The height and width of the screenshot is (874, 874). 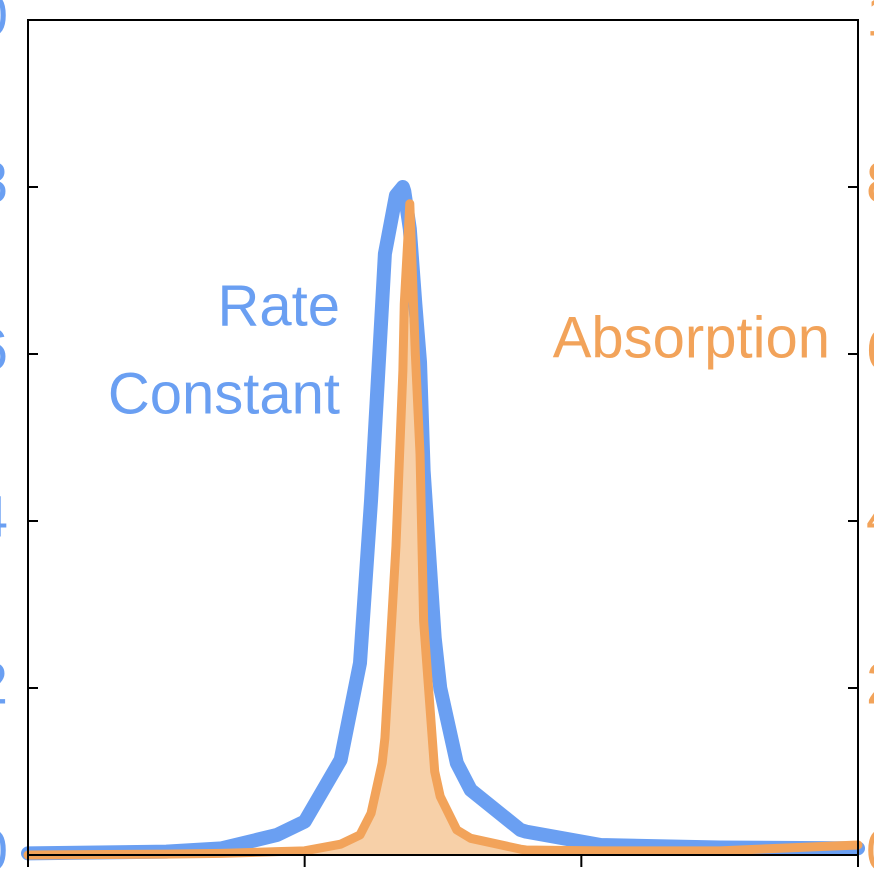 What do you see at coordinates (870, 516) in the screenshot?
I see `y2-tick-label: 4` at bounding box center [870, 516].